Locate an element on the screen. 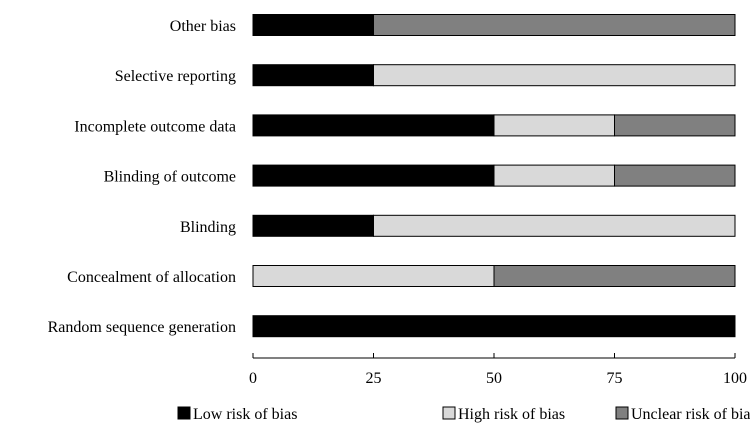 Image resolution: width=750 pixels, height=432 pixels. x-axis: 0 25 50 75 100 is located at coordinates (498, 370).